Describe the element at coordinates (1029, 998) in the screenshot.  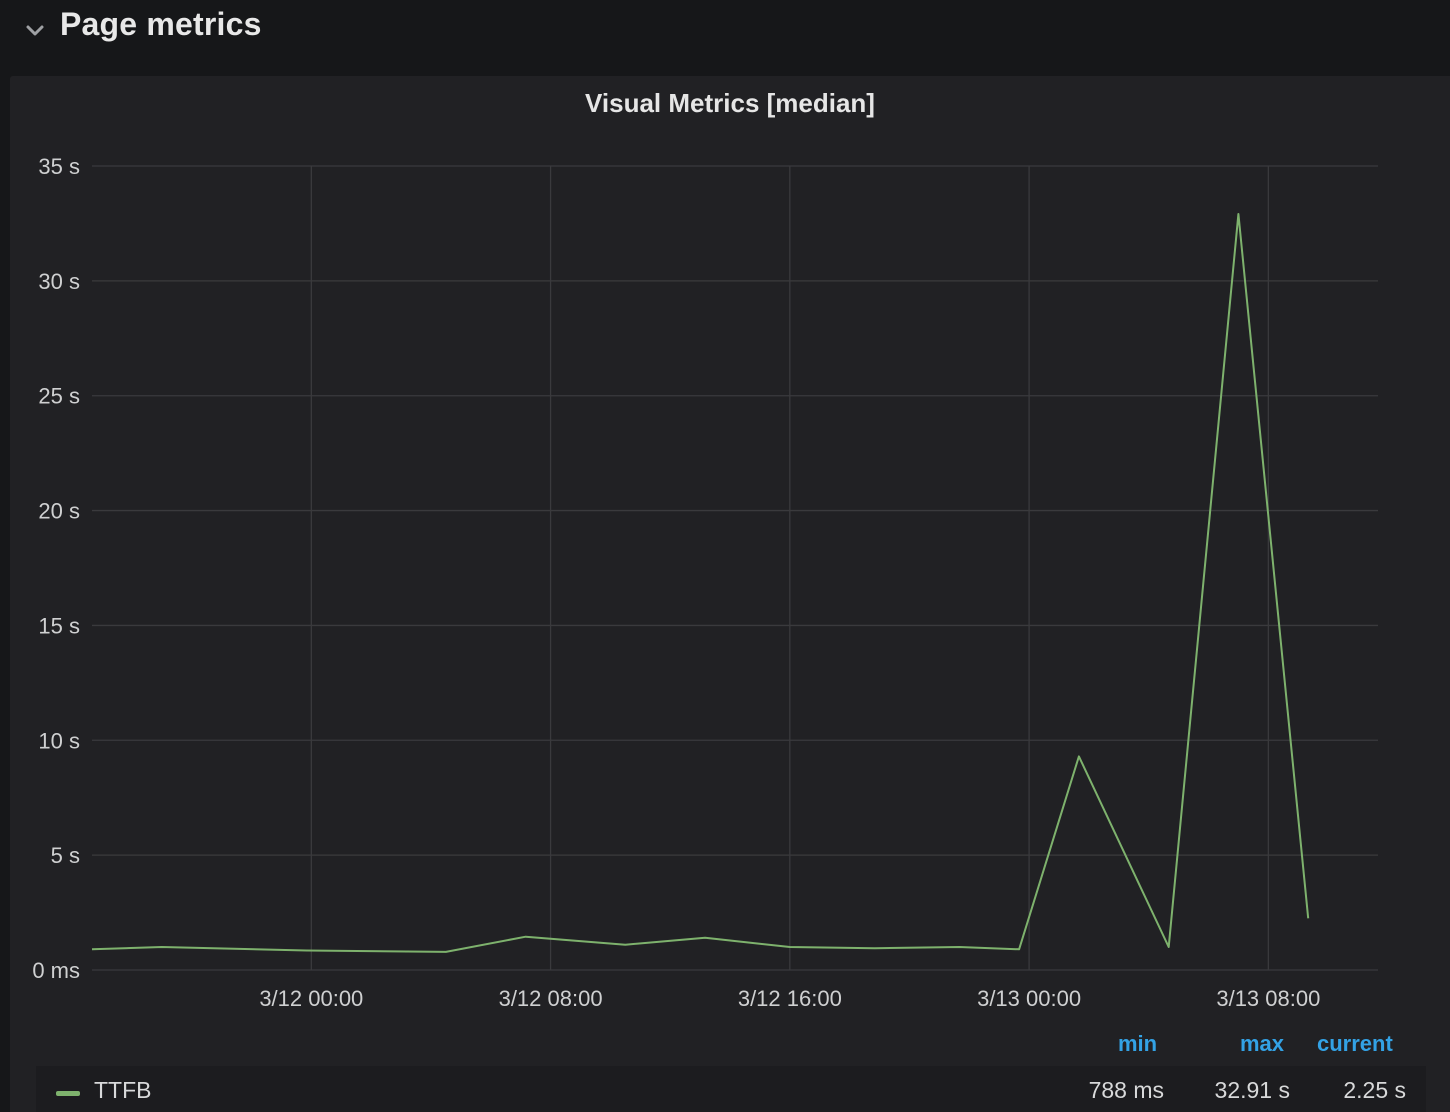
I see `x-tick-label: 3/13 00:00` at that location.